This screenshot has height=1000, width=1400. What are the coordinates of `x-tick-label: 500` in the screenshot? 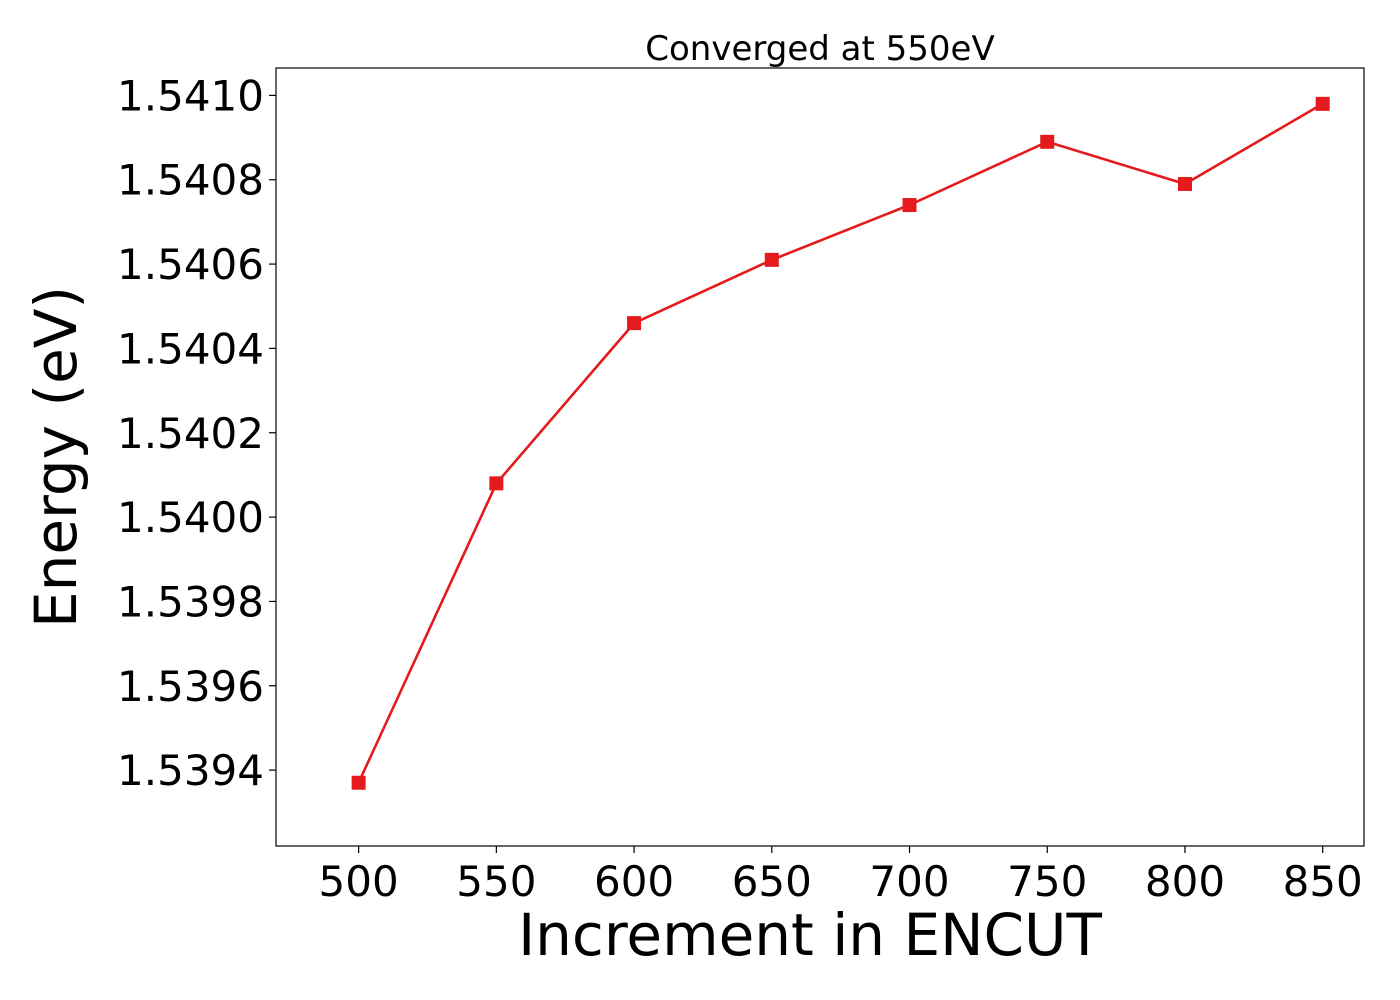 It's located at (359, 881).